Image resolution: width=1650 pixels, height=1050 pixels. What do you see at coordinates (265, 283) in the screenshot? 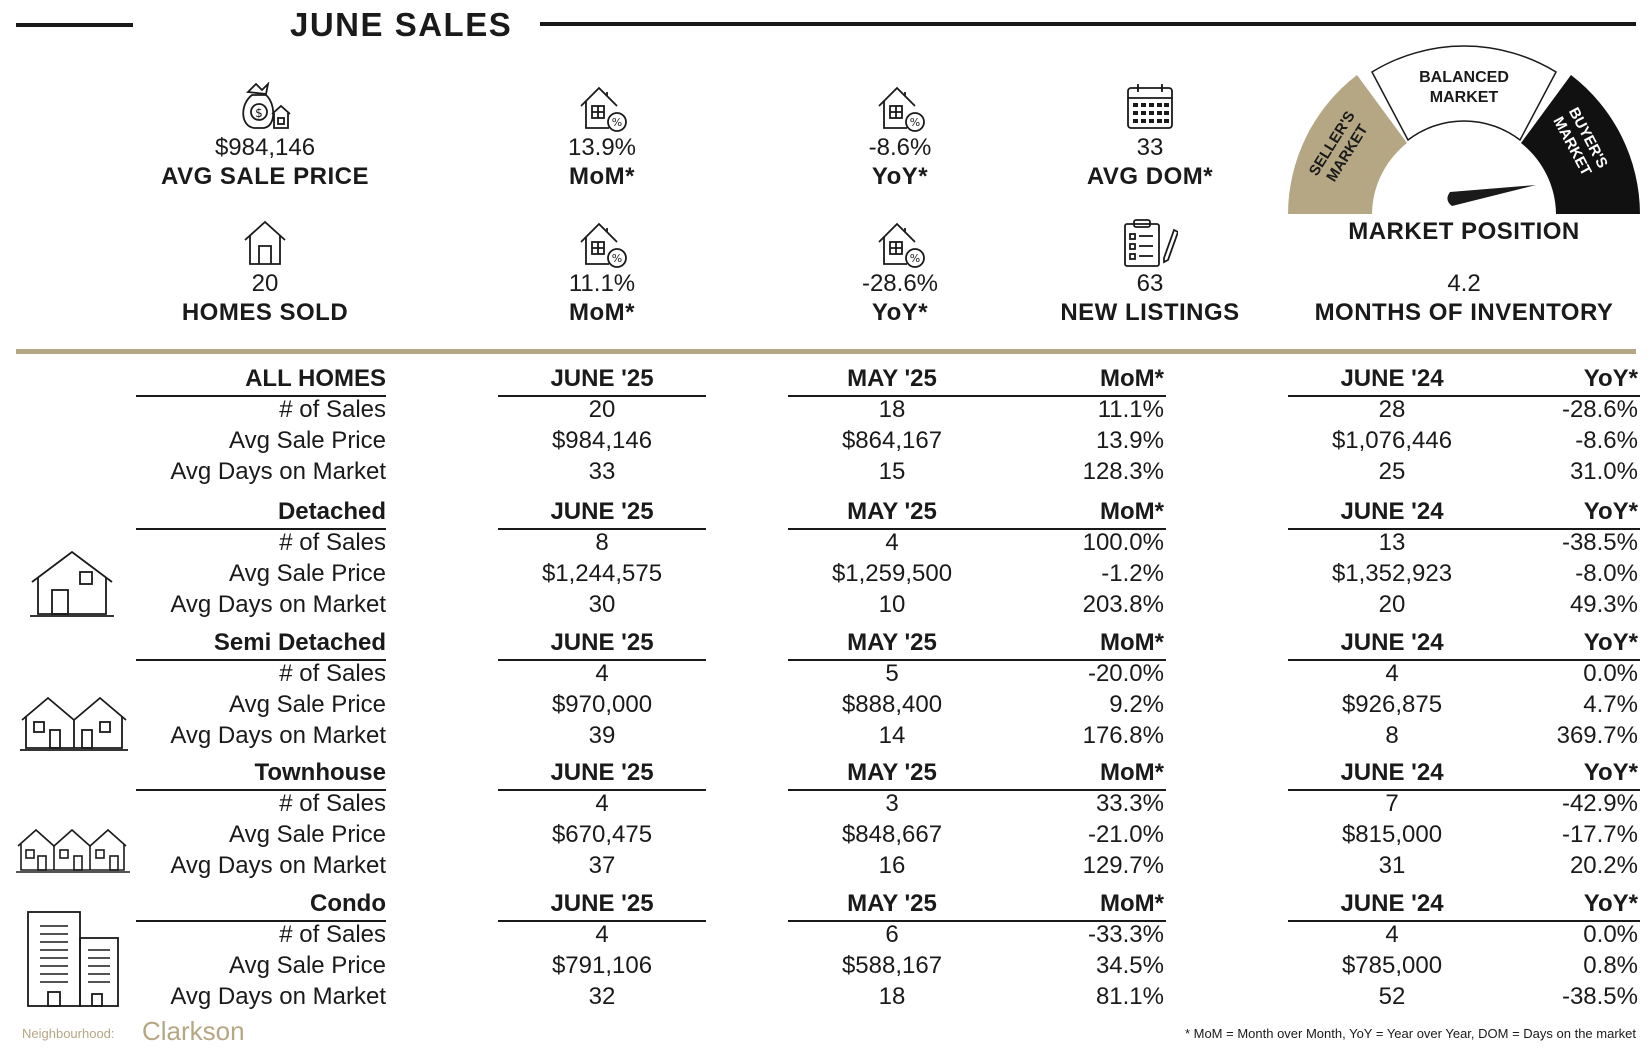
I see `kpi-value: 20` at bounding box center [265, 283].